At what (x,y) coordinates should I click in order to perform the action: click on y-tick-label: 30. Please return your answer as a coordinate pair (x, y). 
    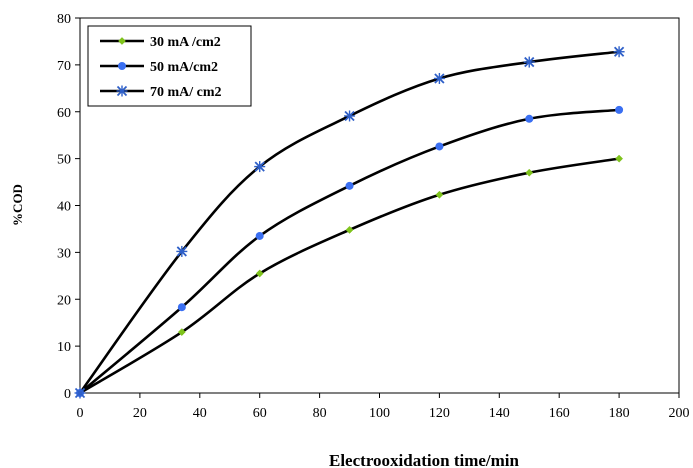
    Looking at the image, I should click on (64, 253).